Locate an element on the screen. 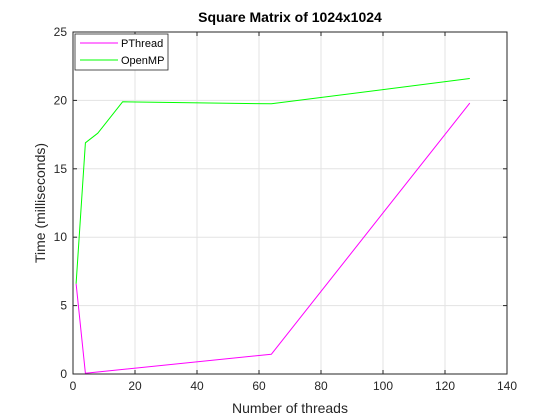  x-tick-label: 120 is located at coordinates (445, 386).